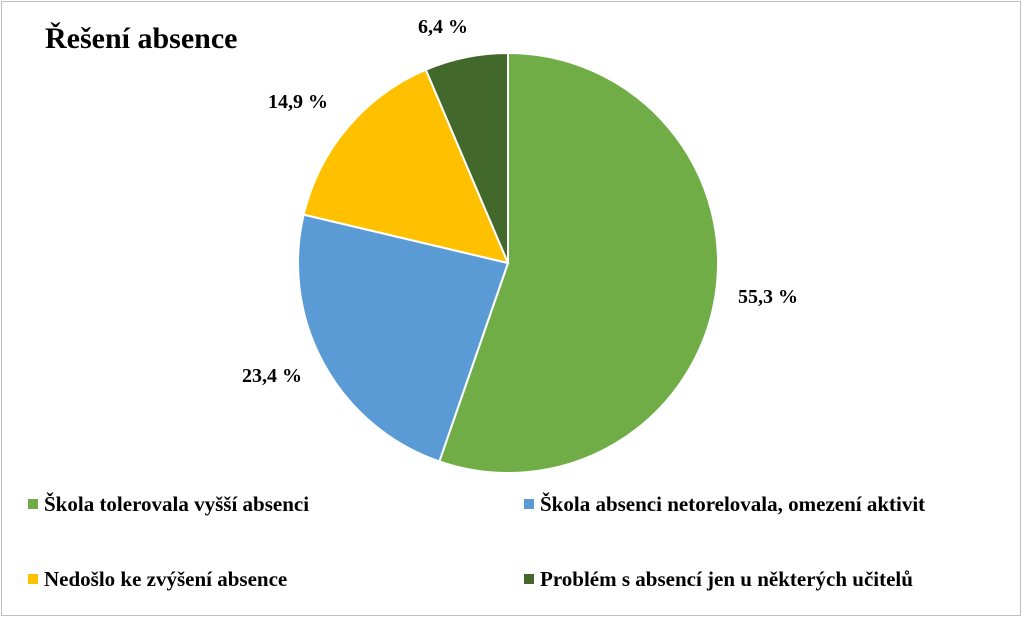 The width and height of the screenshot is (1024, 619). I want to click on legend-item-2: Nedošlo ke zvýšení absence, so click(157, 579).